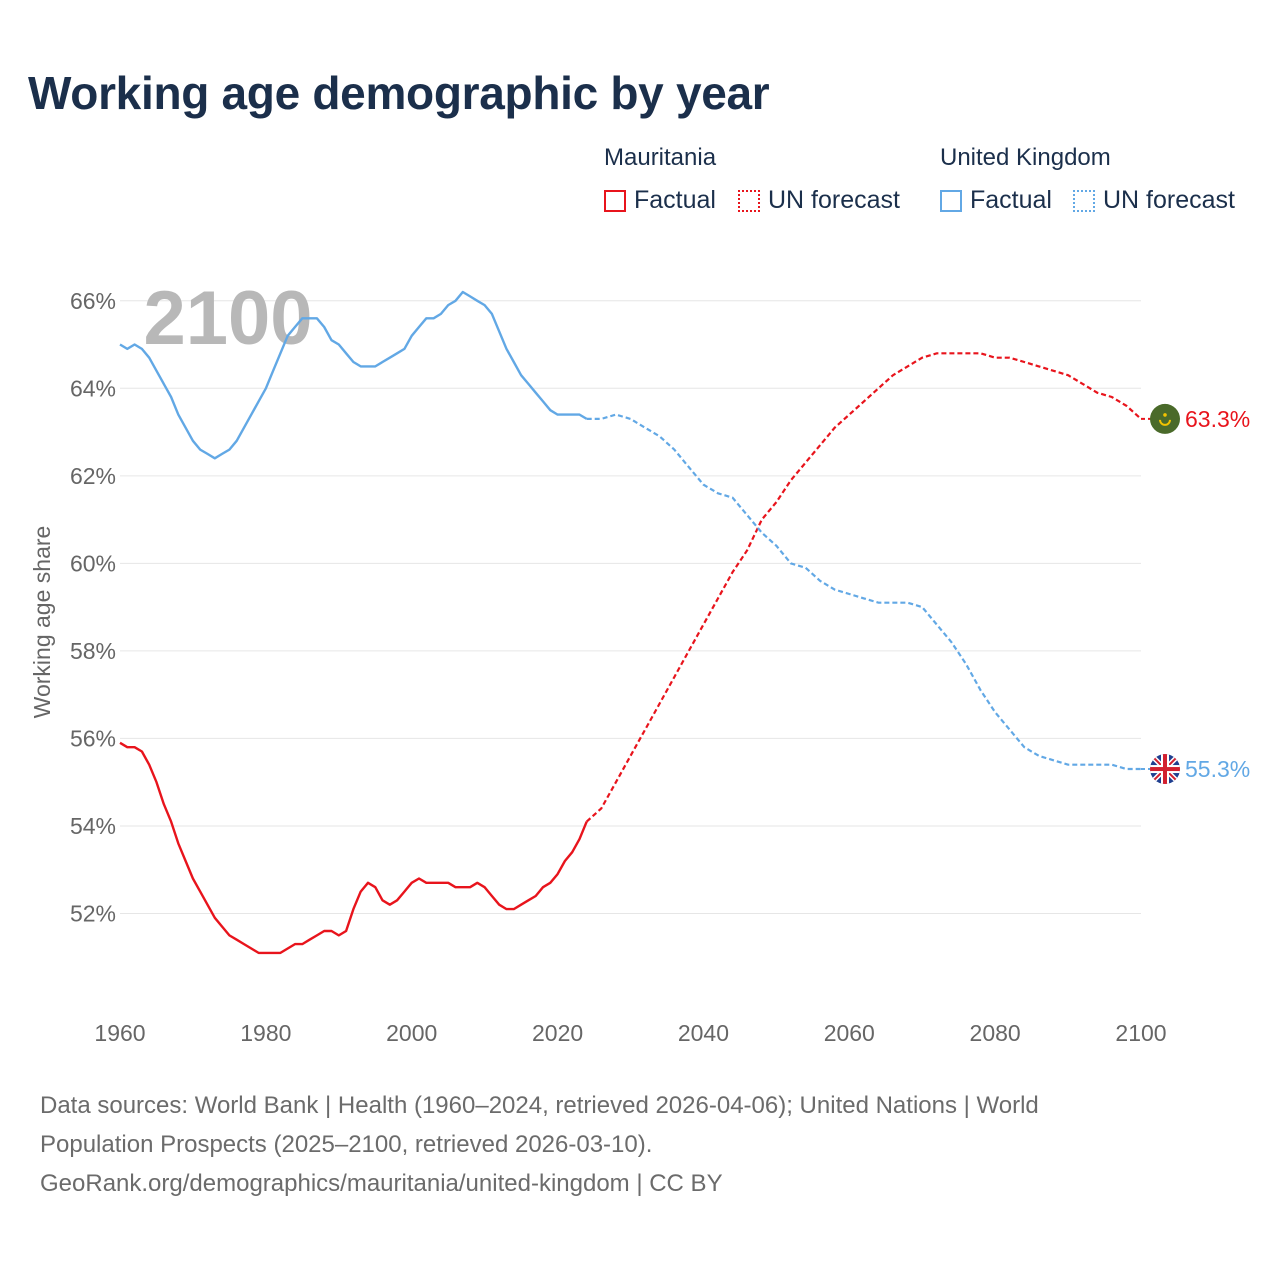 This screenshot has width=1280, height=1280. What do you see at coordinates (1140, 1033) in the screenshot?
I see `x-tick-label: 2100` at bounding box center [1140, 1033].